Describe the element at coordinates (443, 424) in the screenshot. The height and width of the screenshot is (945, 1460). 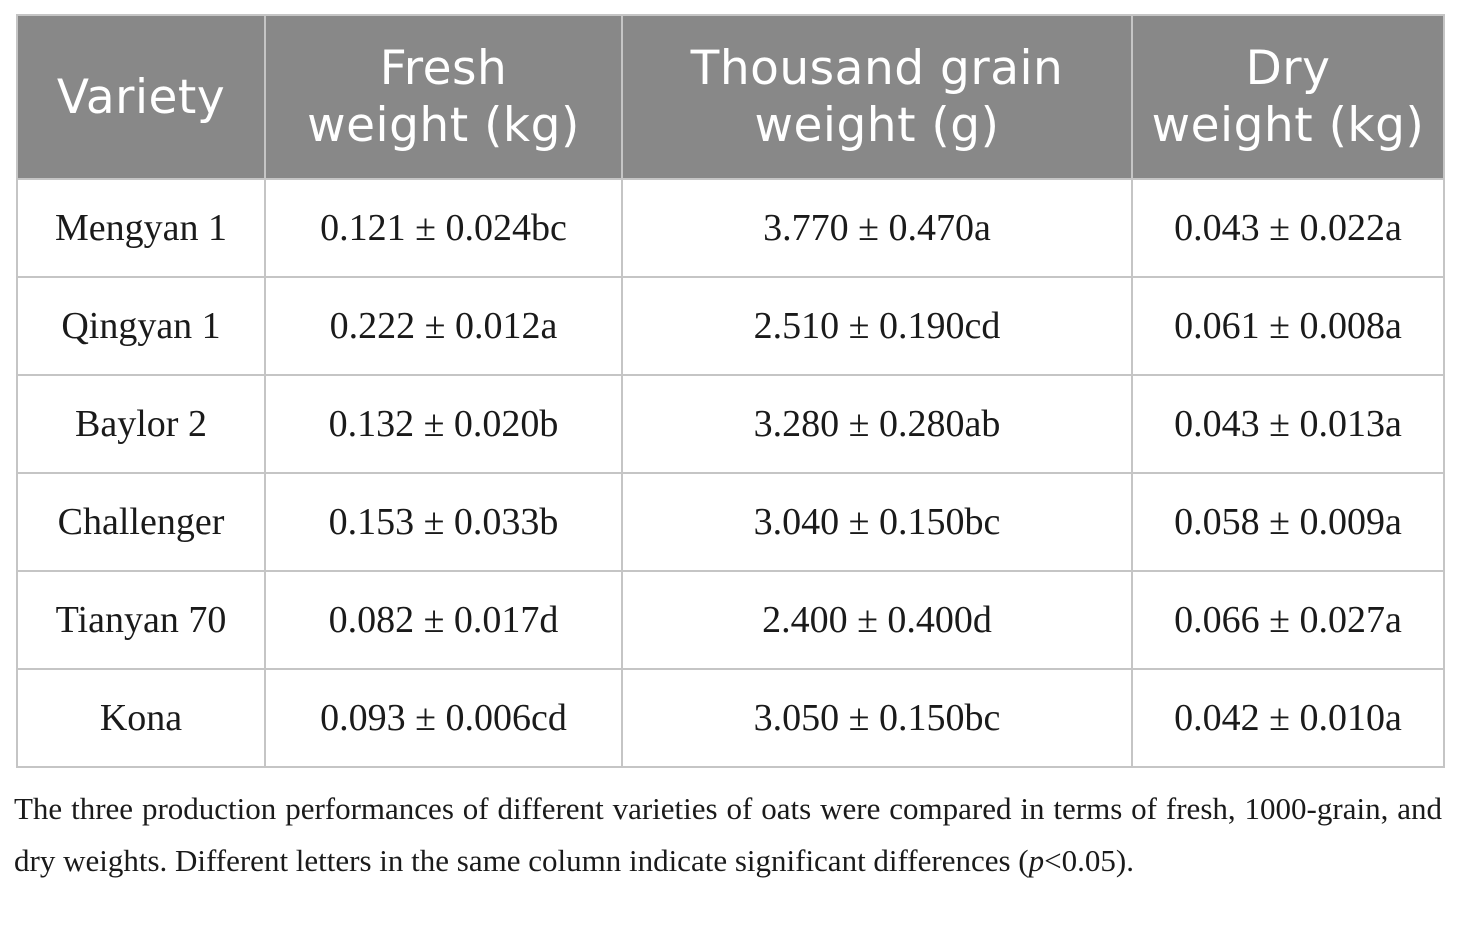
I see `cell-fresh-weight: 0.132 ± 0.020b` at that location.